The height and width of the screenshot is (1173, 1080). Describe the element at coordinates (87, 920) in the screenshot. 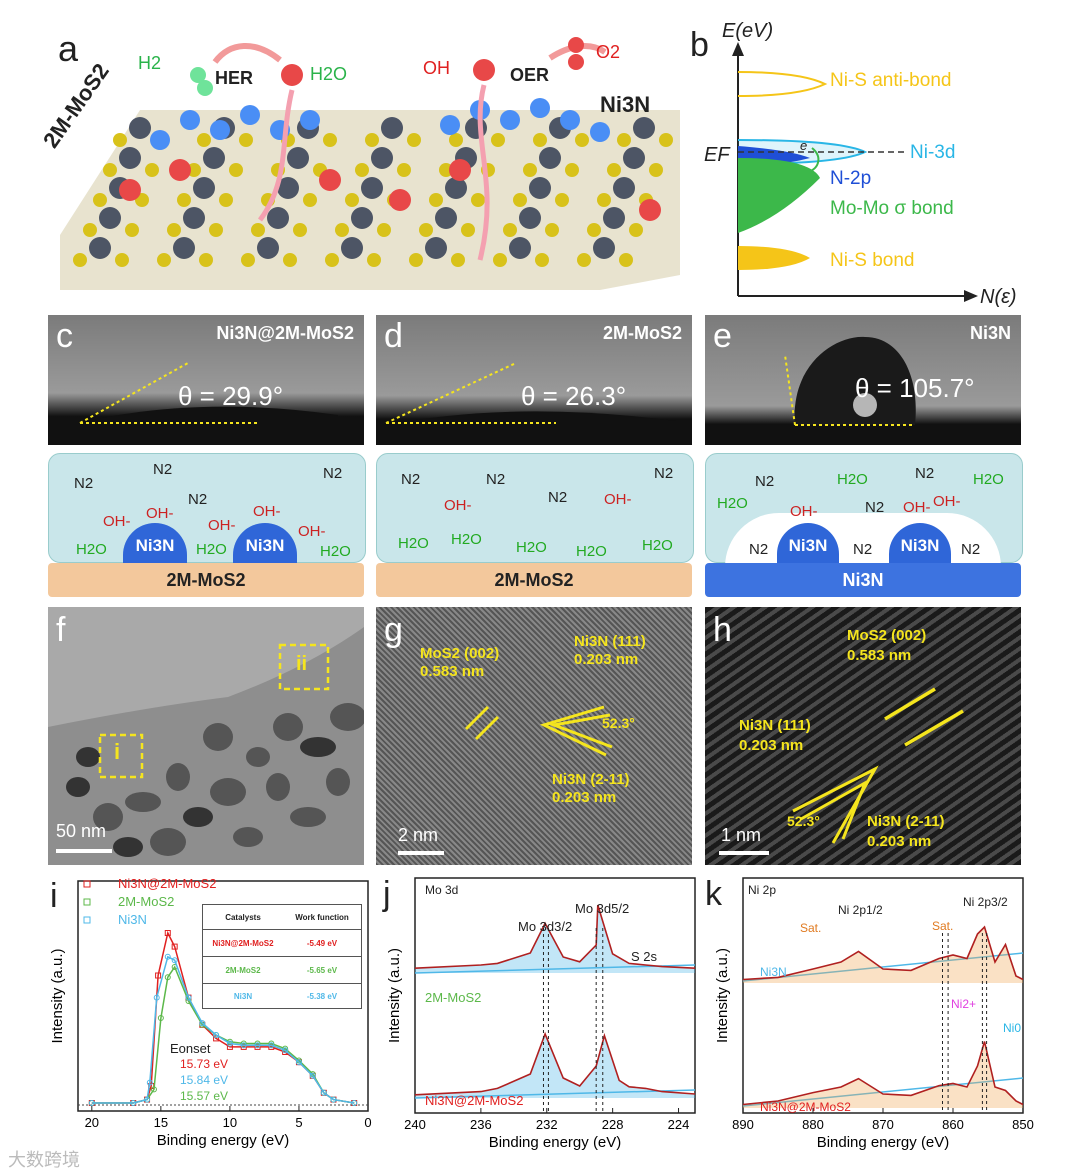

I see `legend-marker` at that location.